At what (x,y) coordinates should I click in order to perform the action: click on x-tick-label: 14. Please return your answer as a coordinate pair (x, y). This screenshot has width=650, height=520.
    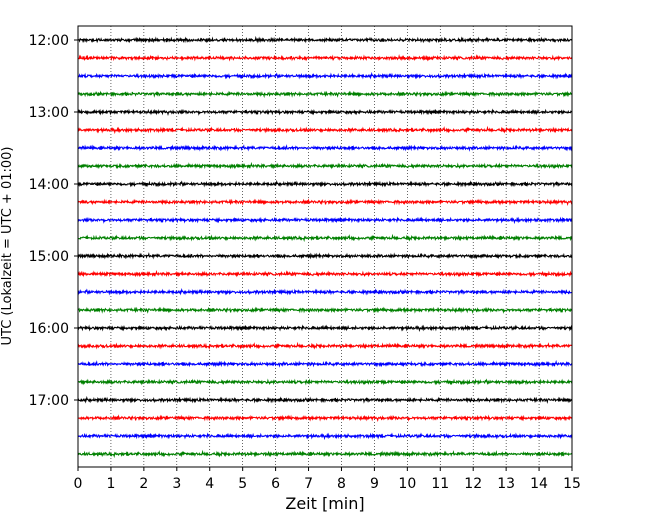
    Looking at the image, I should click on (539, 484).